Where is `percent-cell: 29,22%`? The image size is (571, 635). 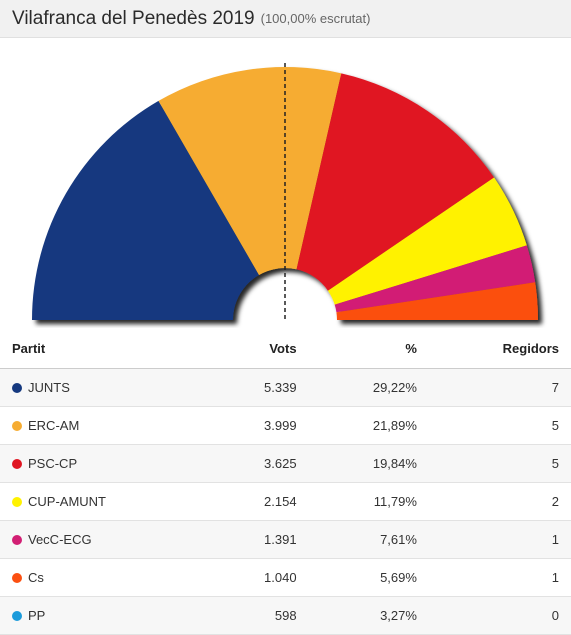
percent-cell: 29,22% is located at coordinates (368, 387).